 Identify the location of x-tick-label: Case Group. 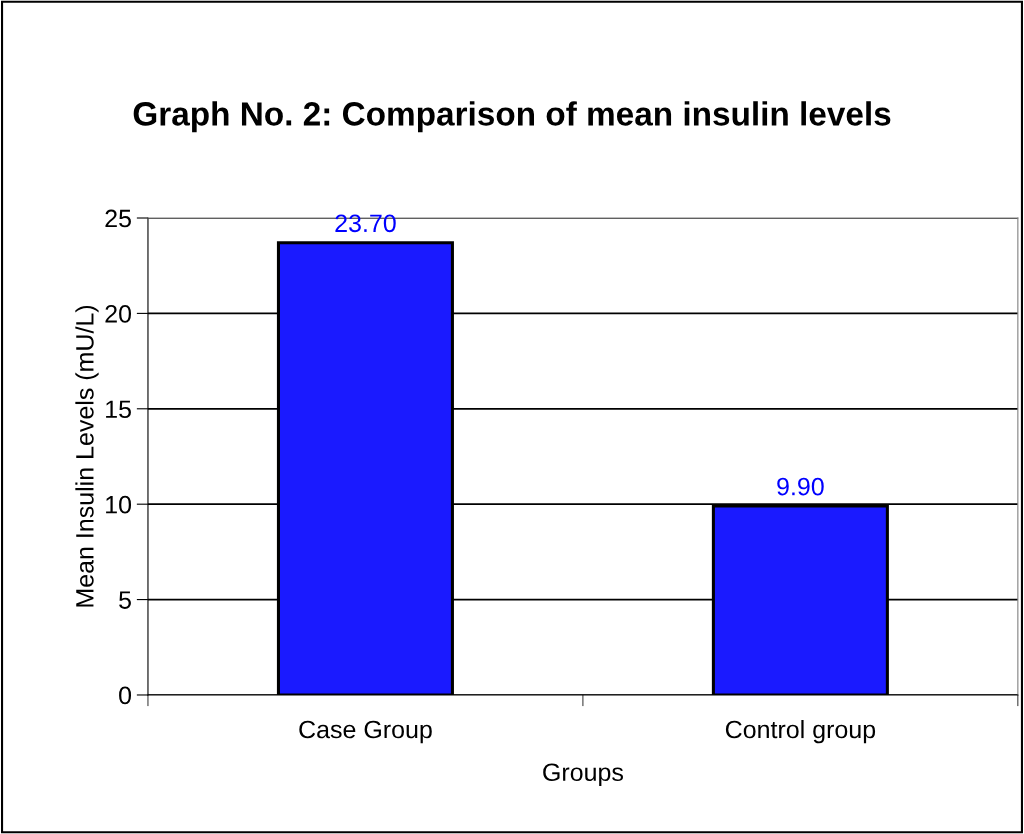
(365, 732).